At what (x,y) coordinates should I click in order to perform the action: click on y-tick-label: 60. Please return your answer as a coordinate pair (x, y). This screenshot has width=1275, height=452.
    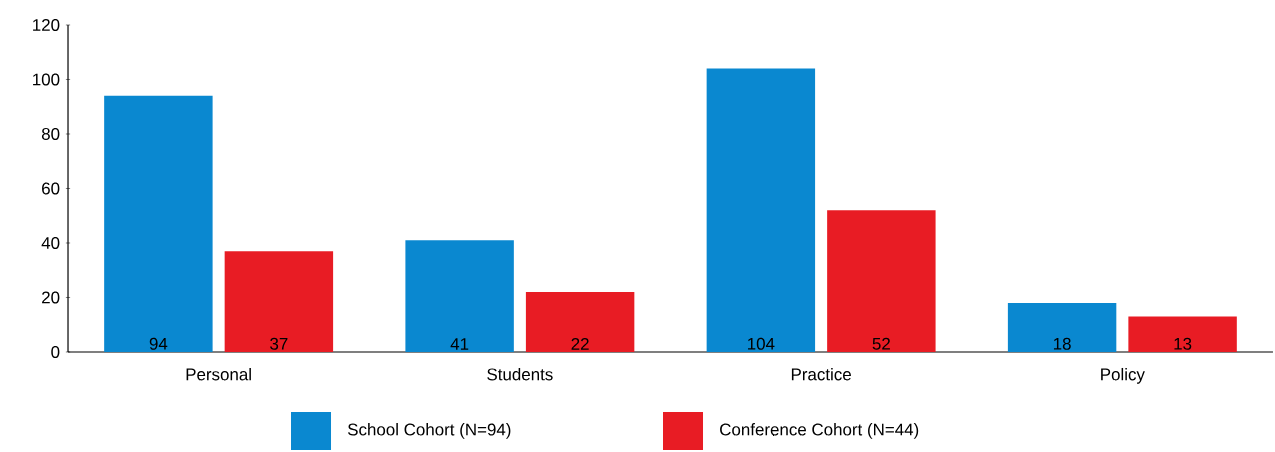
    Looking at the image, I should click on (51, 188).